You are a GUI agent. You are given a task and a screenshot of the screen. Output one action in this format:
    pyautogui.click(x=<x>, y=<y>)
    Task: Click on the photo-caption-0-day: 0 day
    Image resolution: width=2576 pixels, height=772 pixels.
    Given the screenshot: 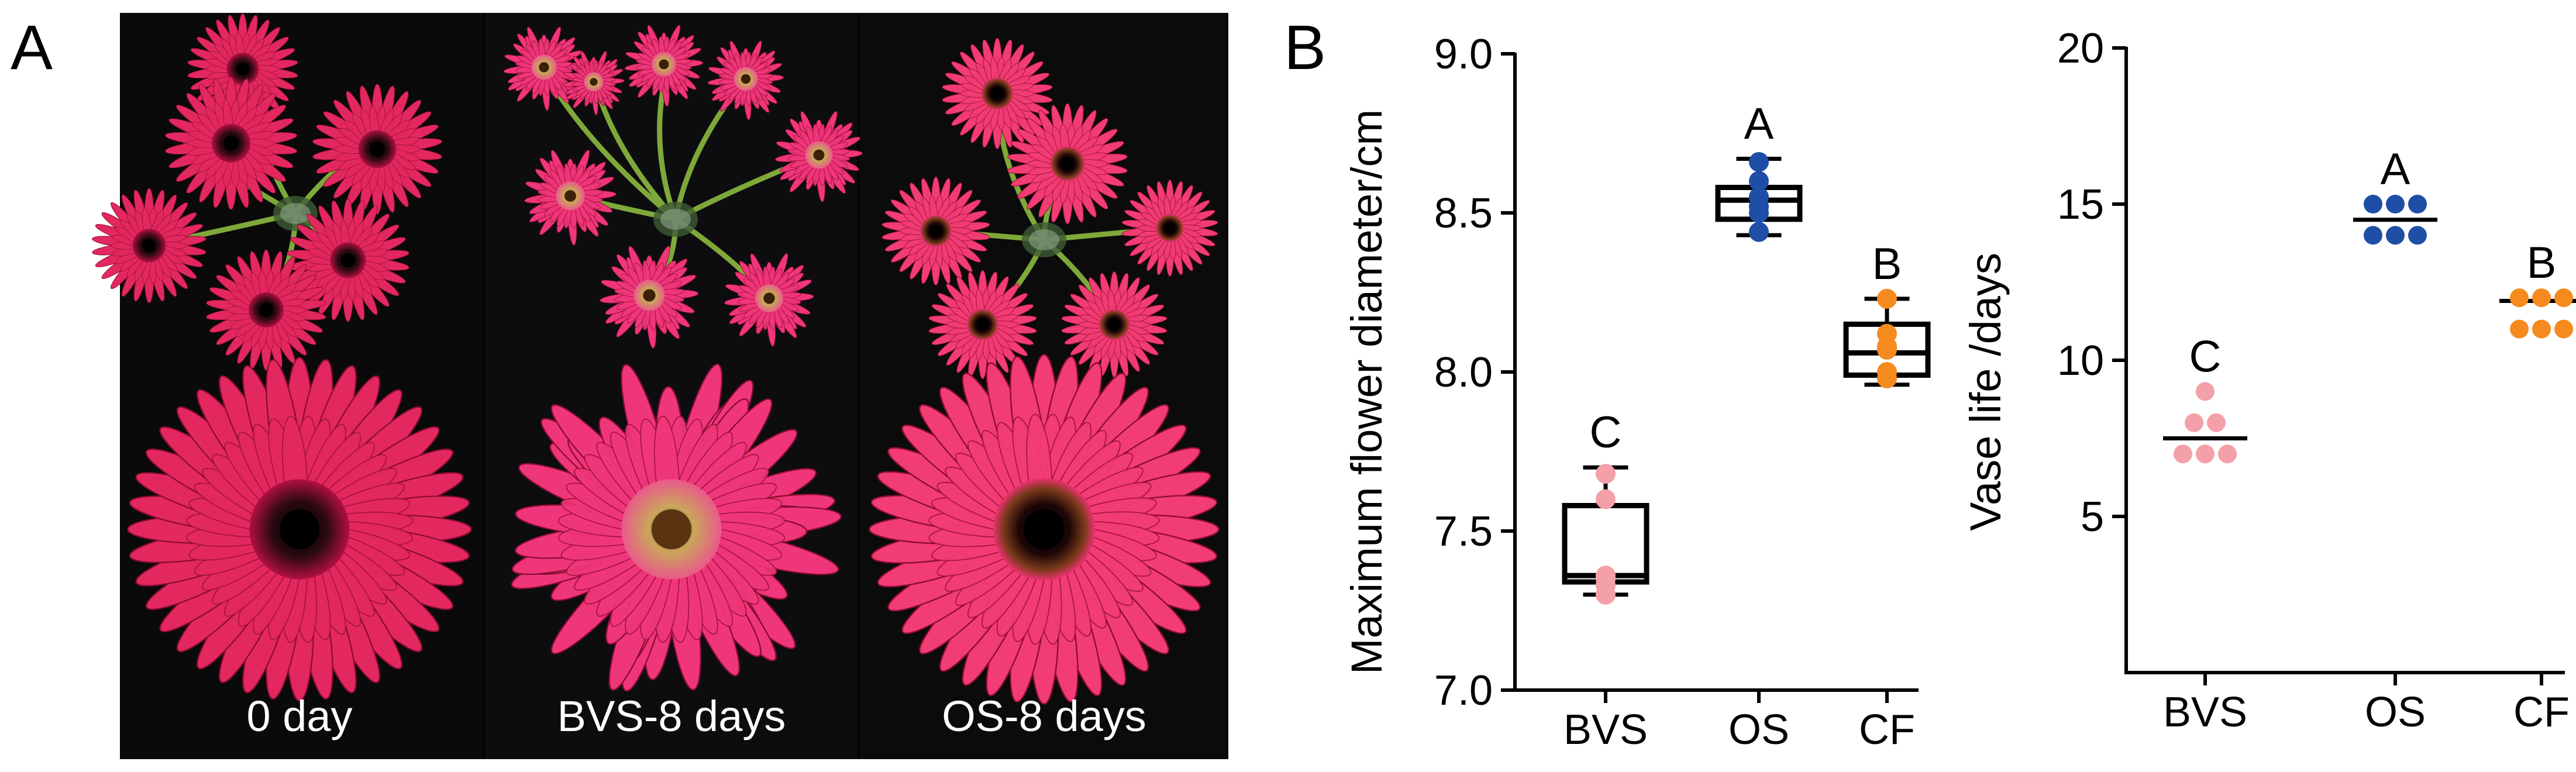 What is the action you would take?
    pyautogui.click(x=299, y=716)
    